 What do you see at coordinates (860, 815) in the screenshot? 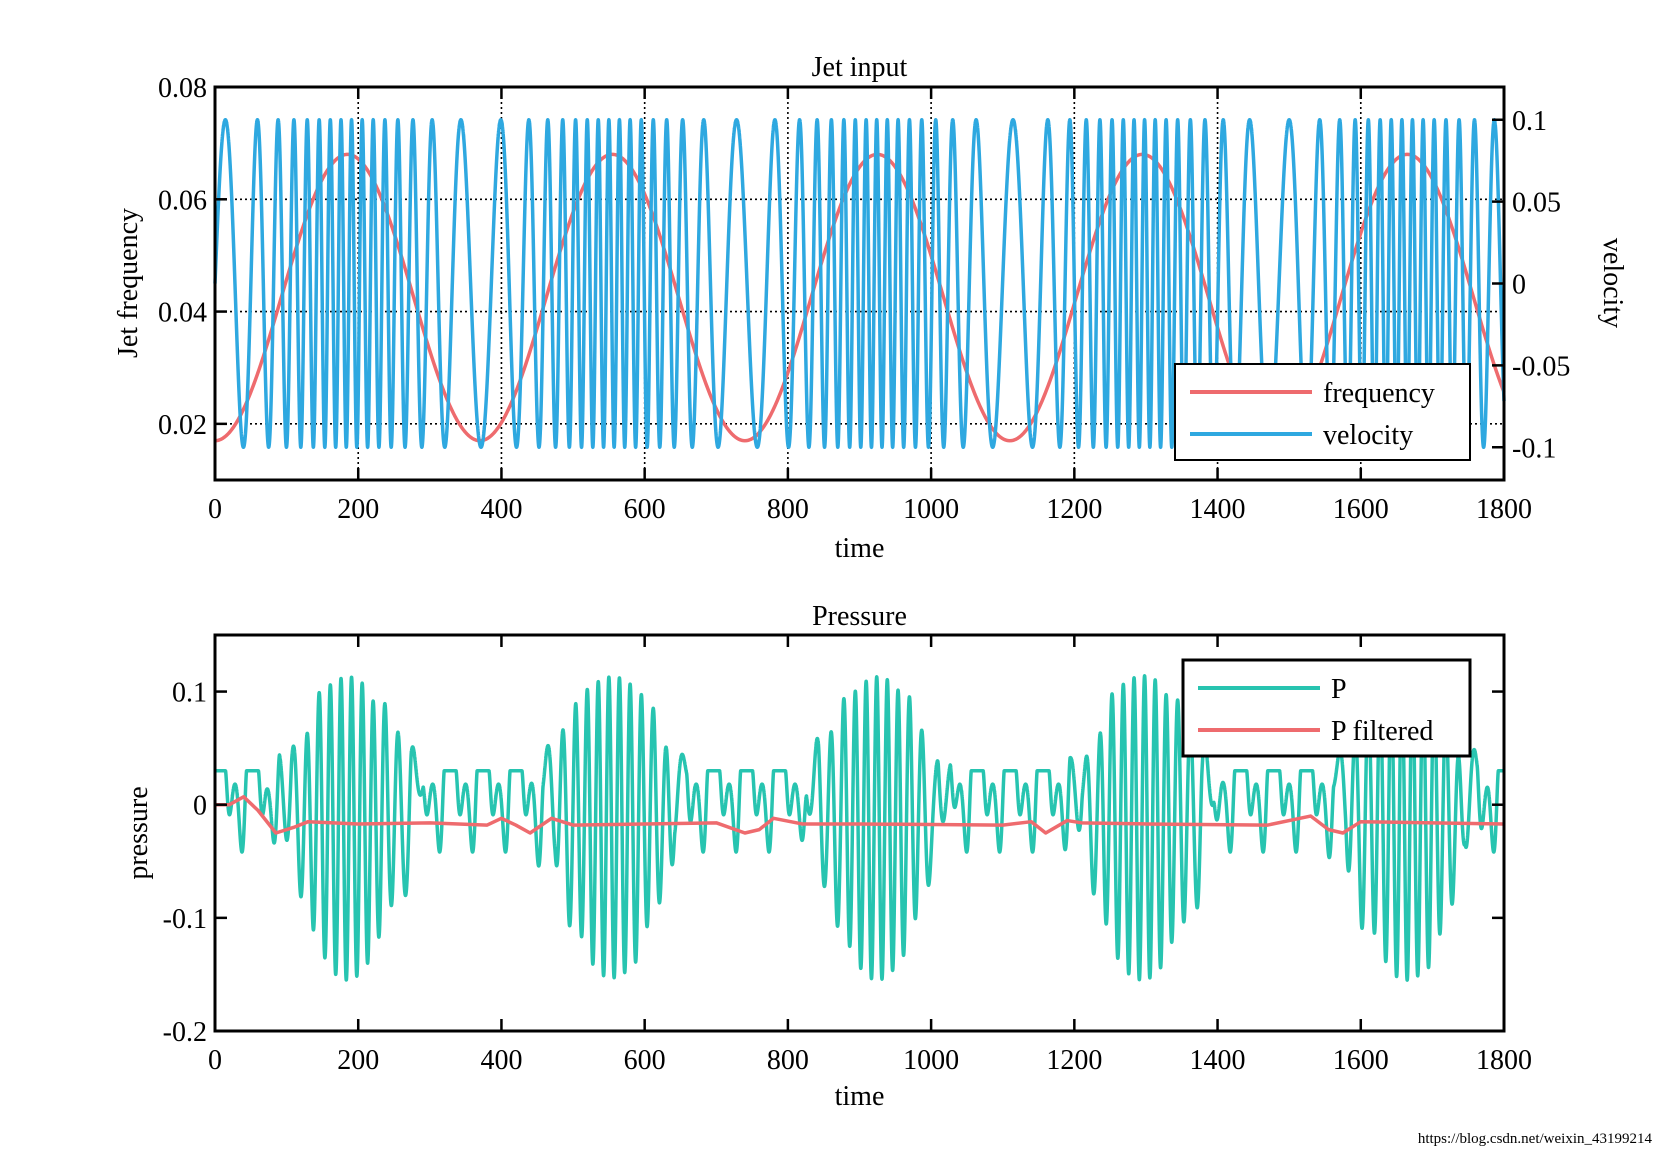
I see `pressure-filtered-line` at bounding box center [860, 815].